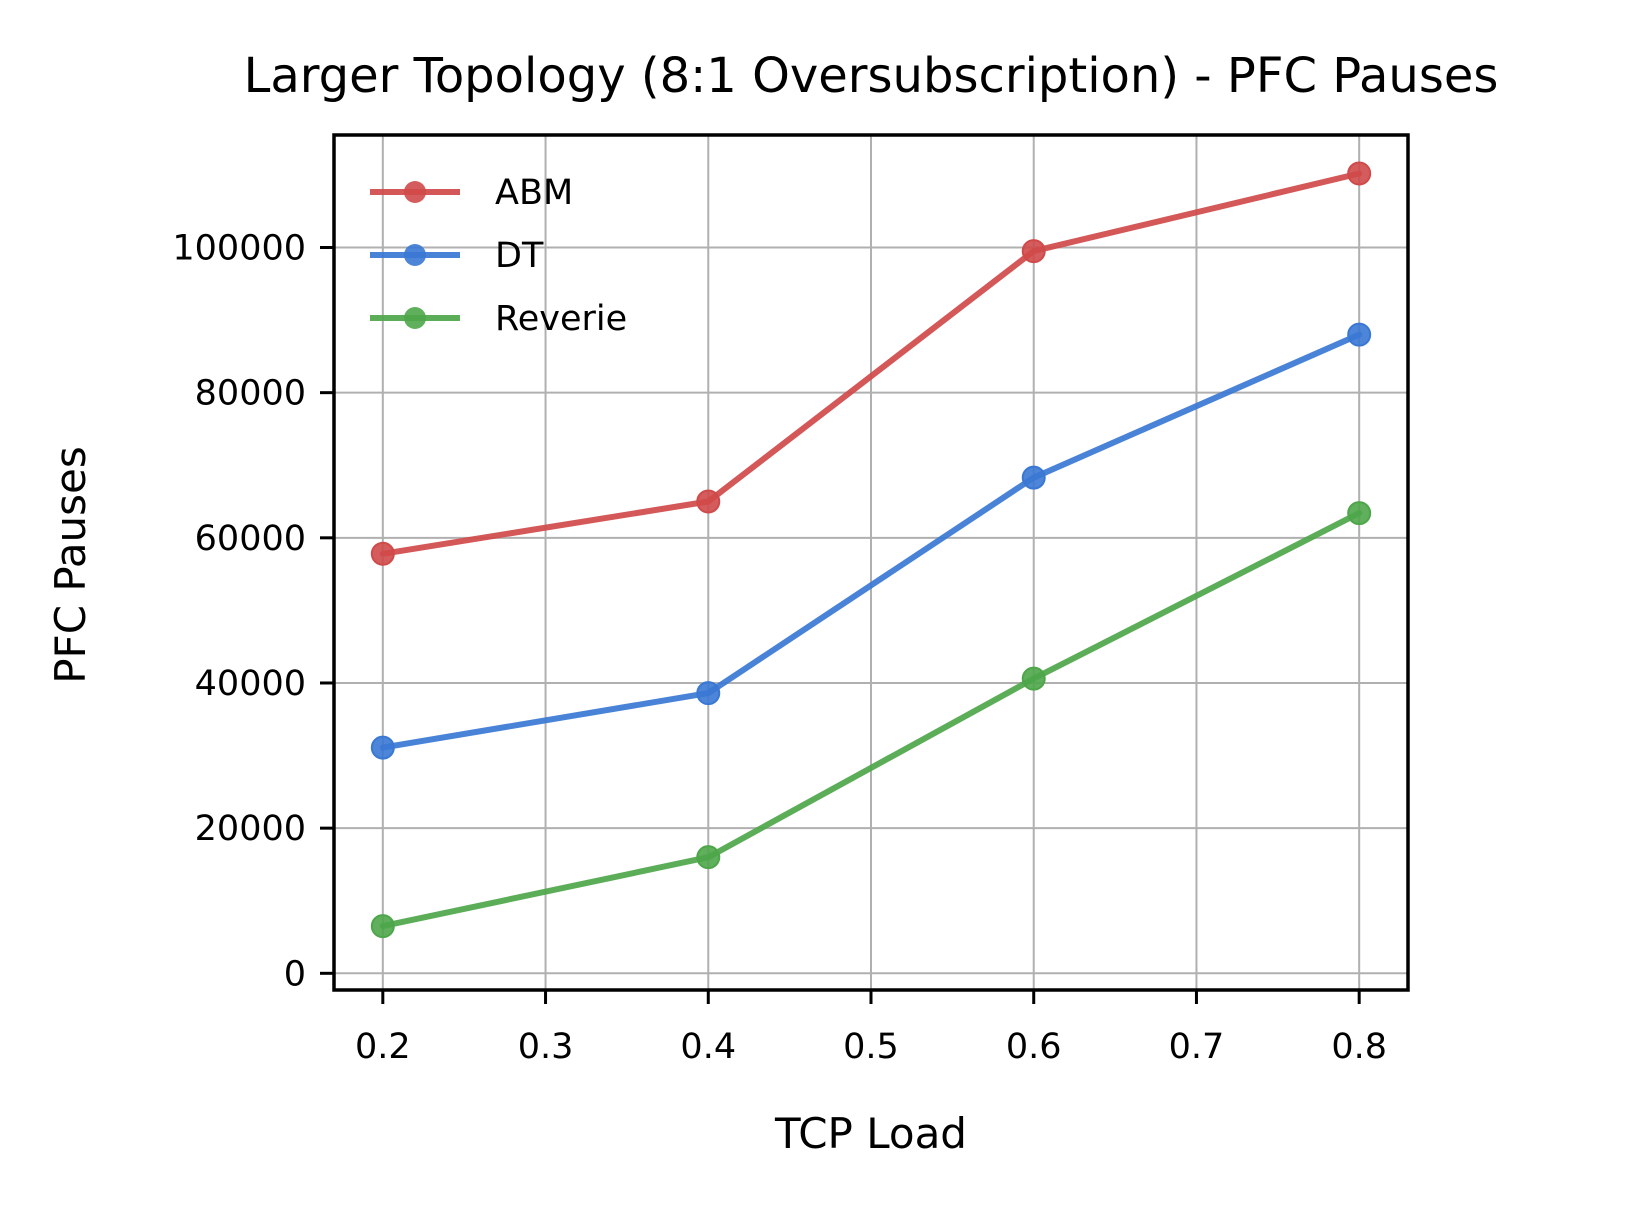 This screenshot has width=1642, height=1206. Describe the element at coordinates (250, 394) in the screenshot. I see `y-tick-label: 80000` at that location.